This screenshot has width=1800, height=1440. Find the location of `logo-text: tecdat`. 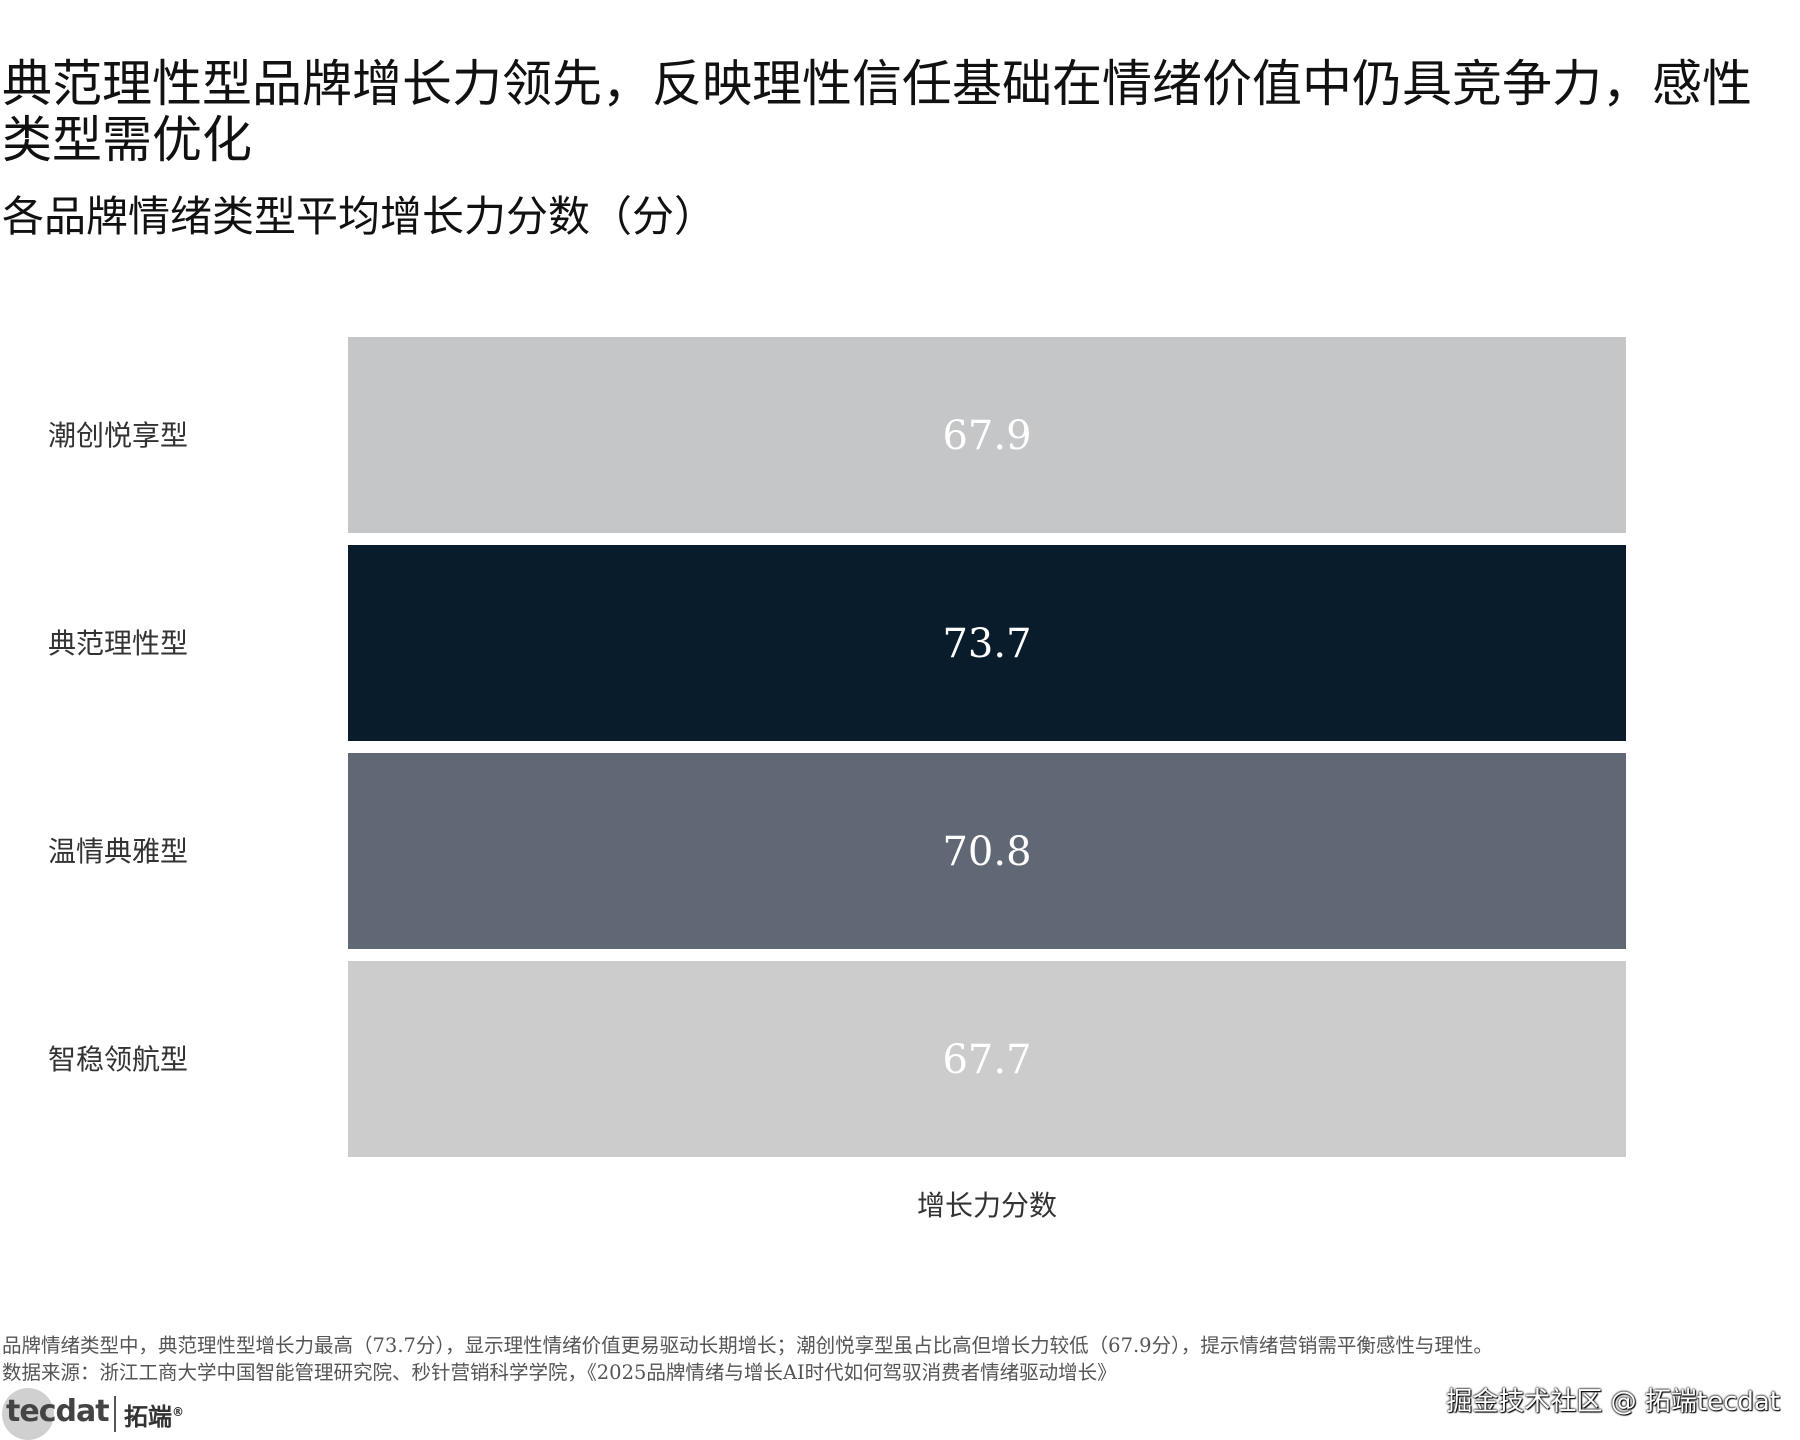

logo-text: tecdat is located at coordinates (58, 1411).